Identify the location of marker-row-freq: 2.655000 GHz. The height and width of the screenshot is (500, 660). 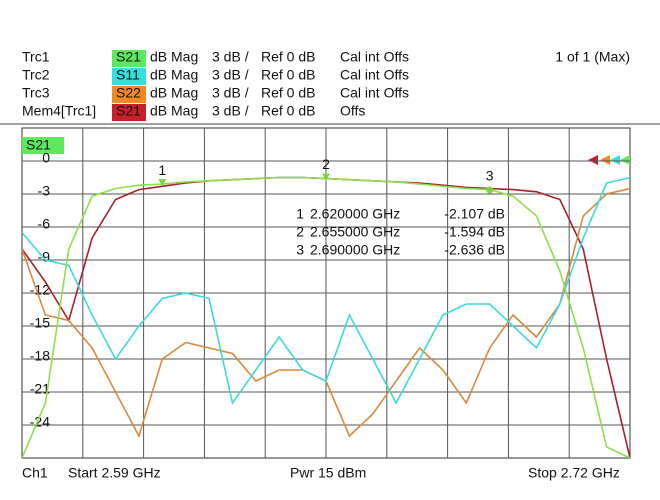
(355, 232).